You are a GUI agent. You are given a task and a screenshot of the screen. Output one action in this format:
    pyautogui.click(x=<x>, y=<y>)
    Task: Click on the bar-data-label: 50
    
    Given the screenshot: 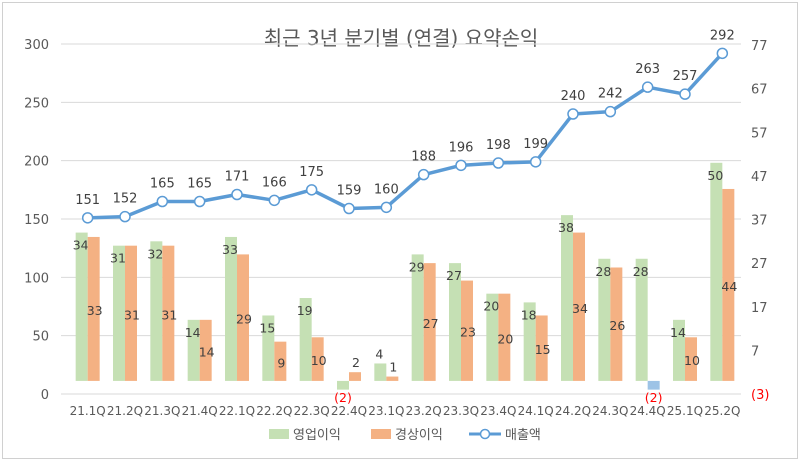 What is the action you would take?
    pyautogui.click(x=715, y=175)
    